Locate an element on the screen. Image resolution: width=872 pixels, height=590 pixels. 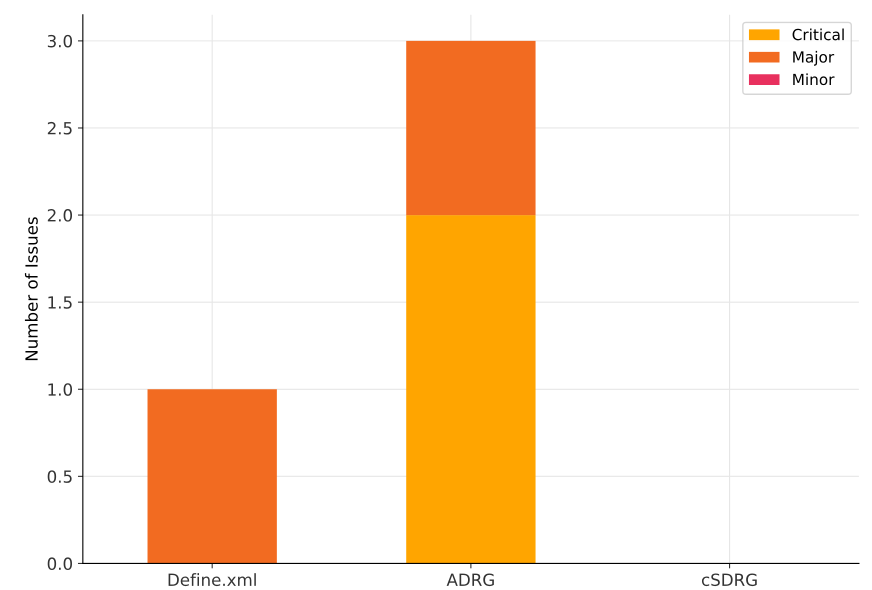
legend-label: Minor is located at coordinates (813, 79).